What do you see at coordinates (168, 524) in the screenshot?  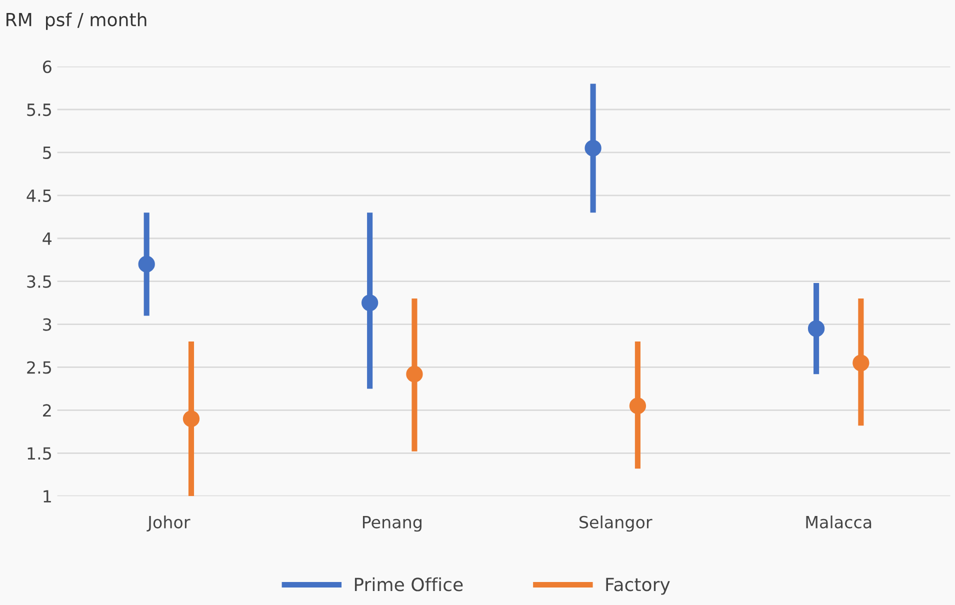 I see `x-tick-label: Johor` at bounding box center [168, 524].